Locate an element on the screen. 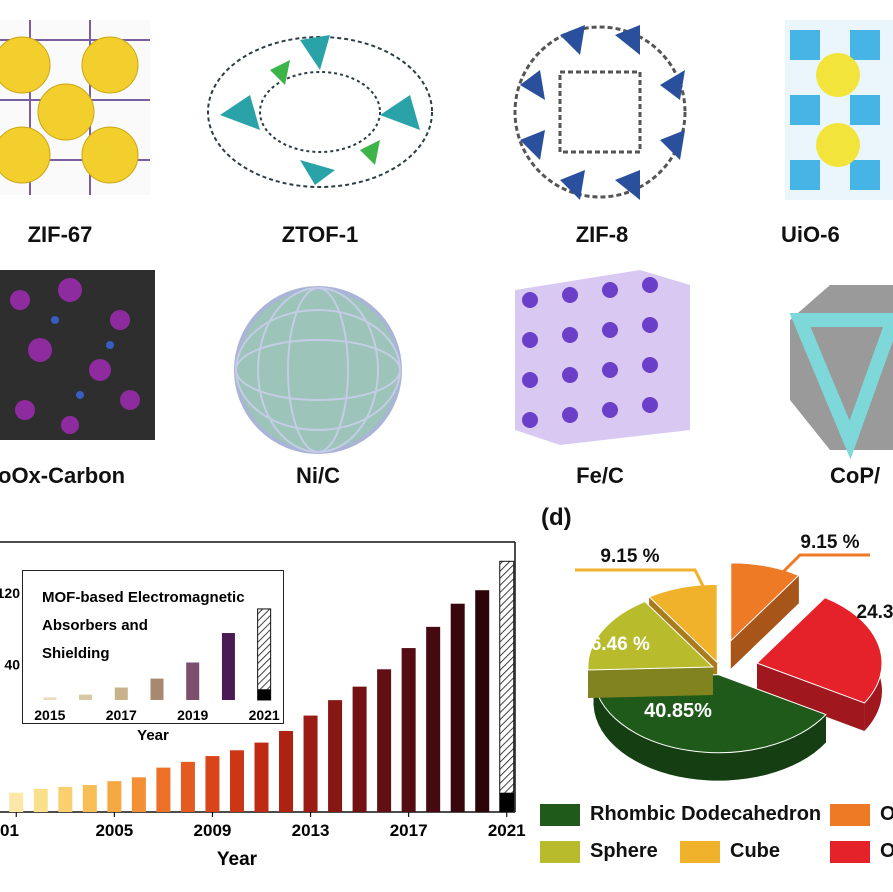  caption-nic: Ni/C is located at coordinates (318, 475).